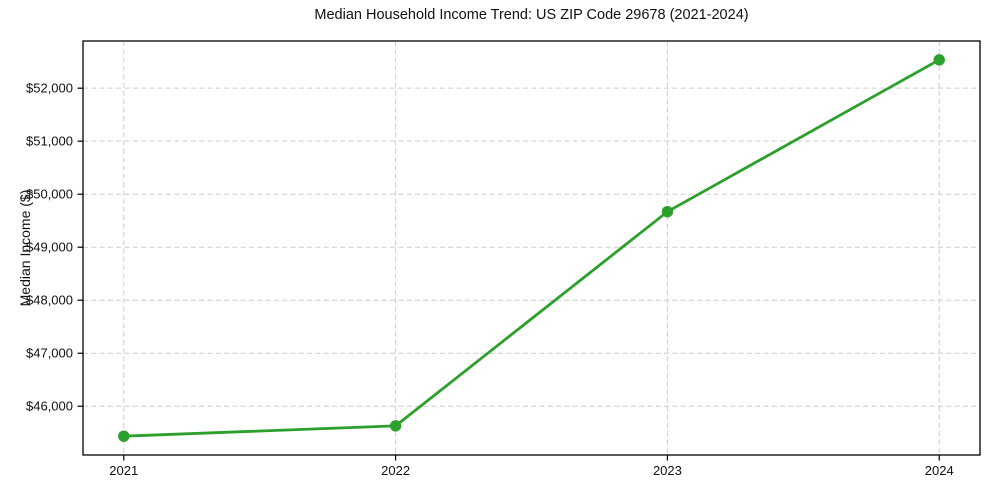 This screenshot has height=490, width=989. What do you see at coordinates (49, 353) in the screenshot?
I see `y-tick-label: $47,000` at bounding box center [49, 353].